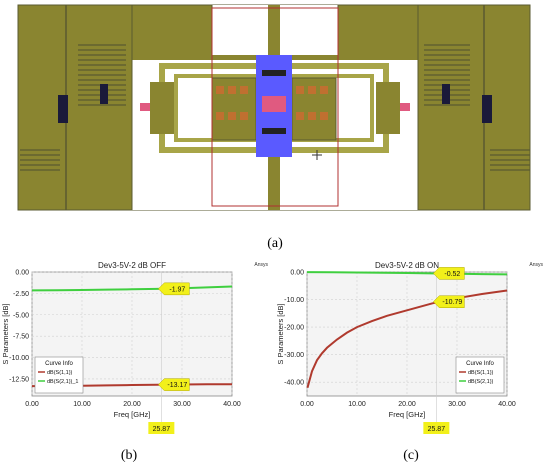  Describe the element at coordinates (21, 315) in the screenshot. I see `y-tick-label: -5.00` at that location.